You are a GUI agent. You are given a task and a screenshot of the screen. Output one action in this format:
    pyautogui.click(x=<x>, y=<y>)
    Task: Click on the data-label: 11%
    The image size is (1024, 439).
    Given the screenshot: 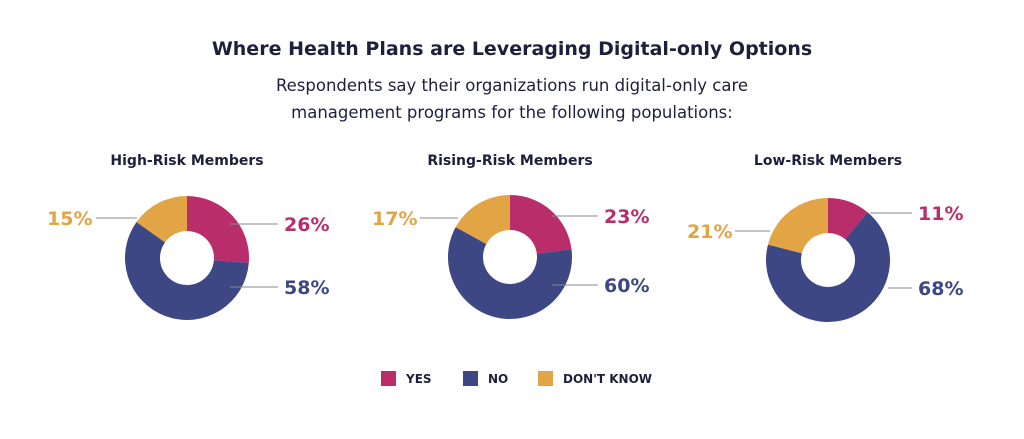 What is the action you would take?
    pyautogui.click(x=940, y=214)
    